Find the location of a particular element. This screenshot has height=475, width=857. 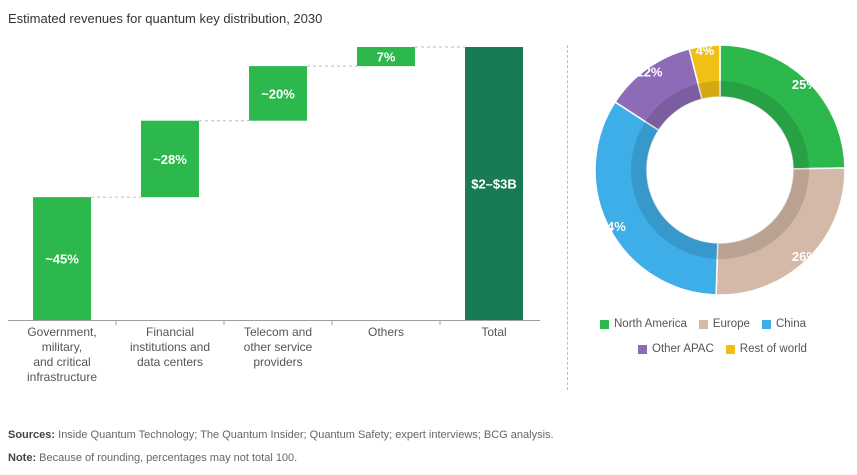

legend-row-1: North America Europe China is located at coordinates (709, 324).